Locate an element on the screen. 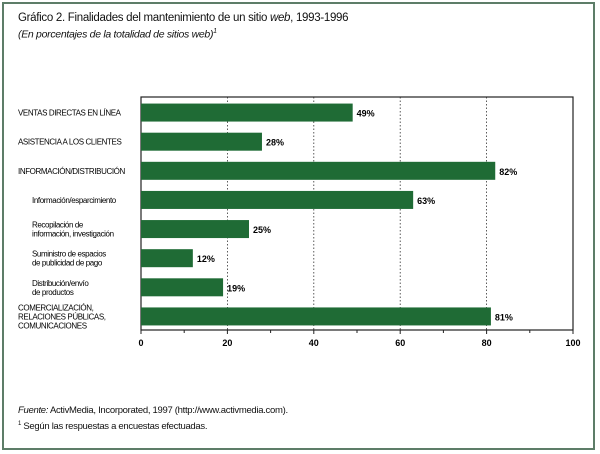  data-label: 12% is located at coordinates (206, 259).